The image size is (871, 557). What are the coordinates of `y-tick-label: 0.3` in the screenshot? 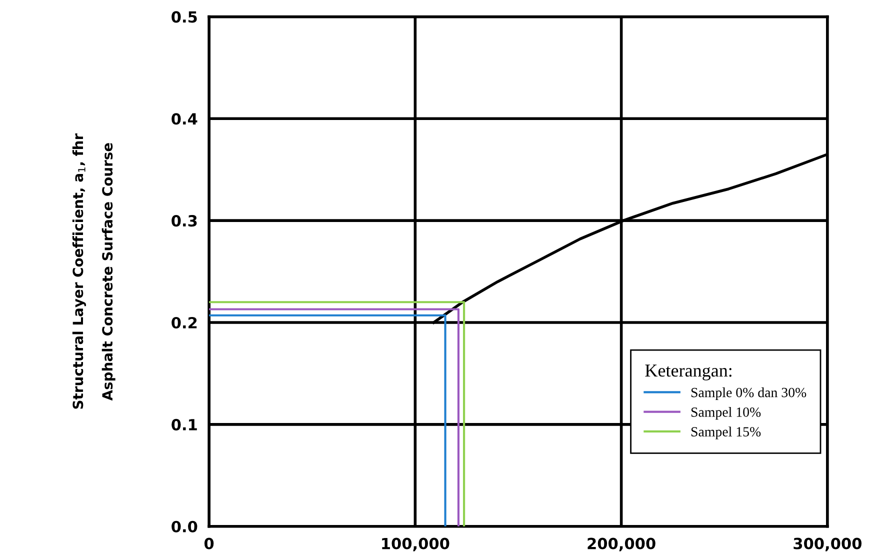 It's located at (184, 221).